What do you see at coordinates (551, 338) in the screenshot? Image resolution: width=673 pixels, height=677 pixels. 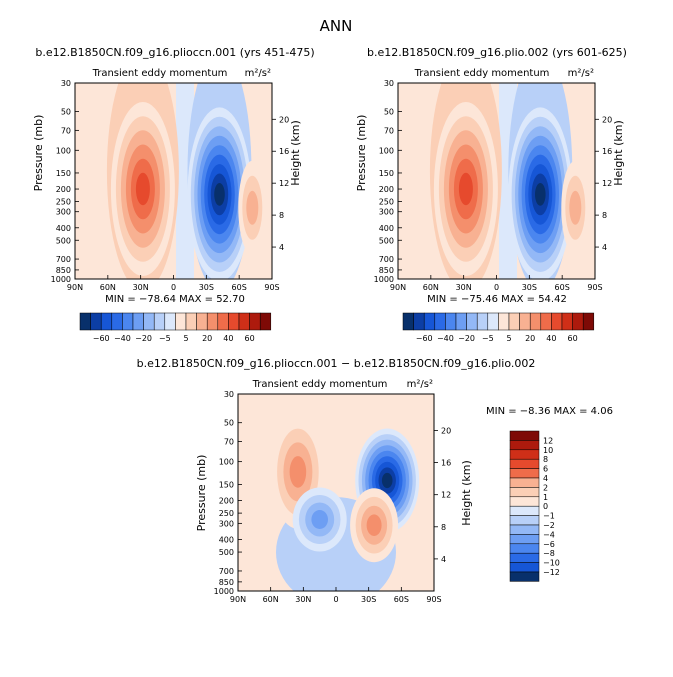 I see `colorbar-label-7: 40` at bounding box center [551, 338].